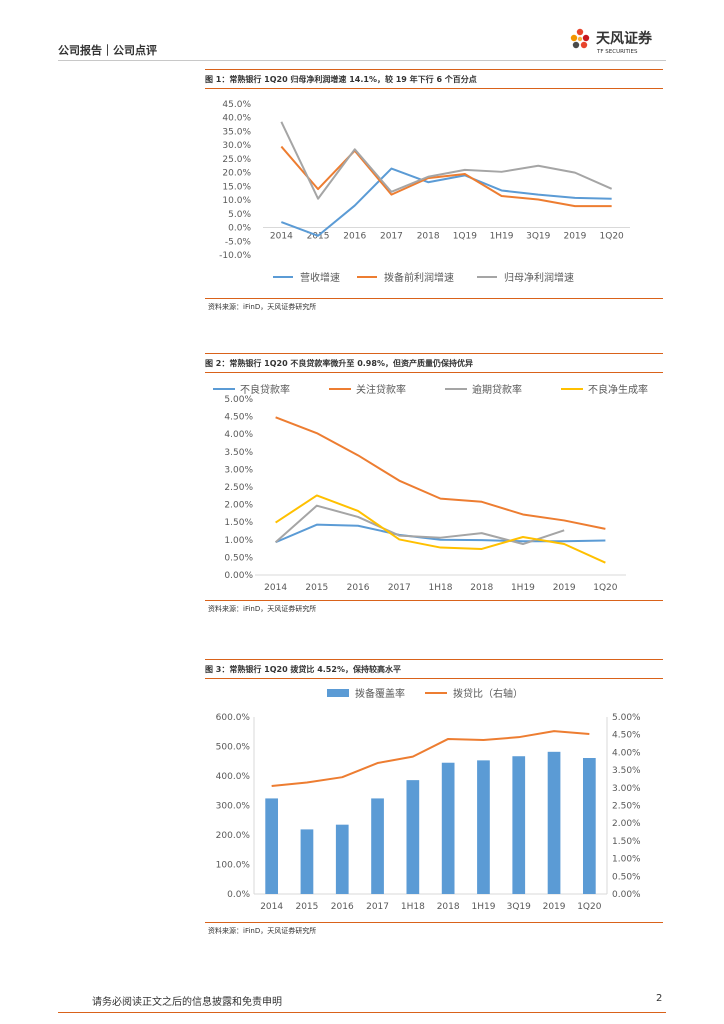 The height and width of the screenshot is (1024, 724). I want to click on legend-label: 逾期贷款率, so click(497, 389).